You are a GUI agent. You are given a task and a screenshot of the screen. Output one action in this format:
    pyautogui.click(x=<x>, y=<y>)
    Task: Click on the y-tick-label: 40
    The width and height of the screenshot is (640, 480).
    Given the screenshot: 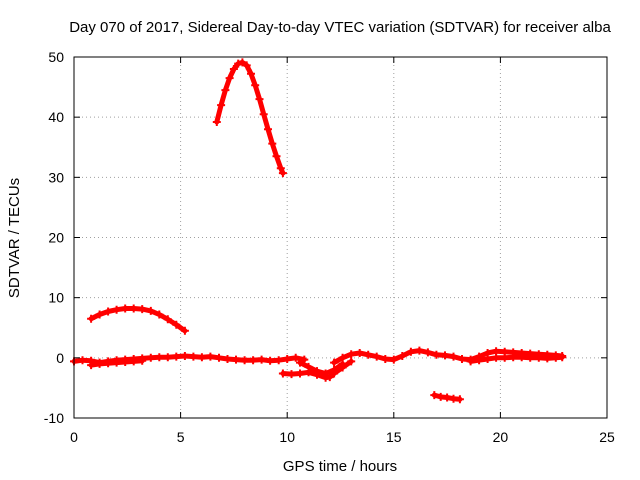 What is the action you would take?
    pyautogui.click(x=56, y=117)
    